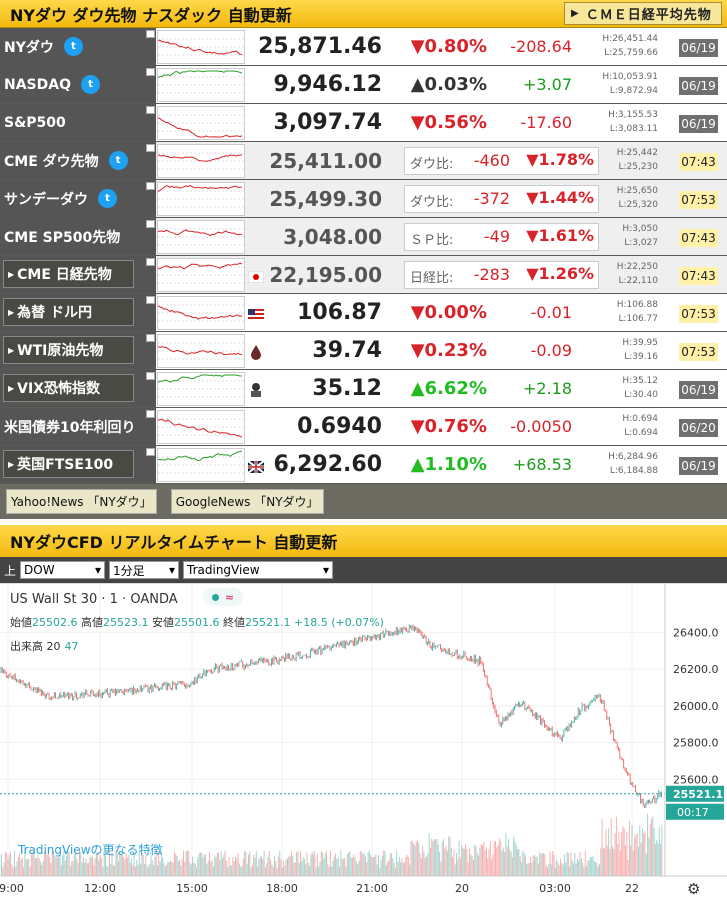 This screenshot has height=909, width=727. Describe the element at coordinates (247, 501) in the screenshot. I see `google-news-link: GoogleNews 「NYダウ」` at that location.